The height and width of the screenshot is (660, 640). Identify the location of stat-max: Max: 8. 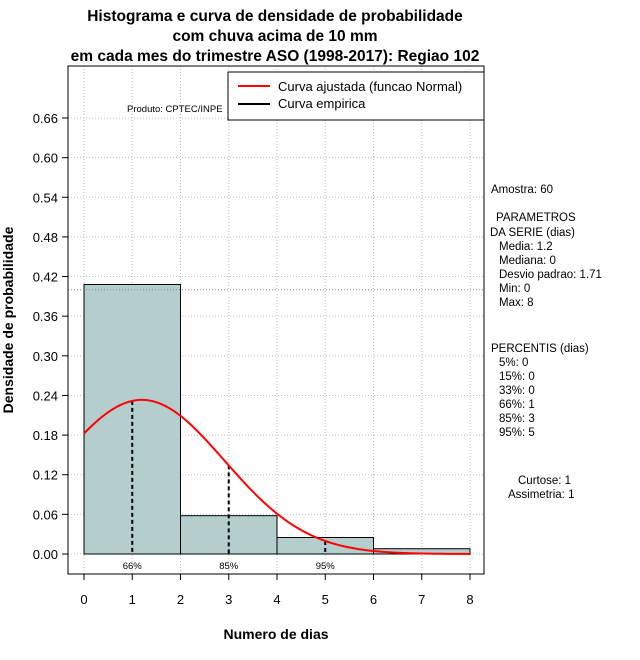
(516, 303).